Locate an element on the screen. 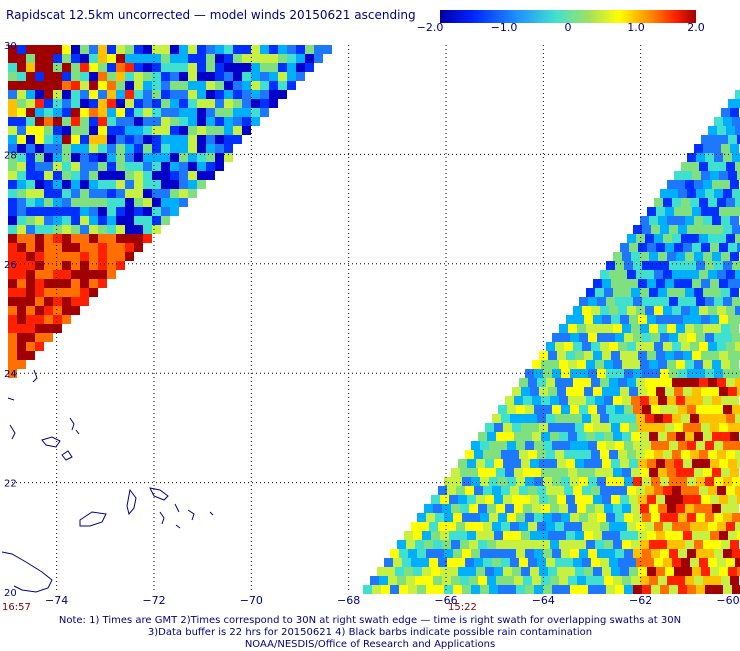 The width and height of the screenshot is (740, 651). x-tick-label: −68 is located at coordinates (348, 600).